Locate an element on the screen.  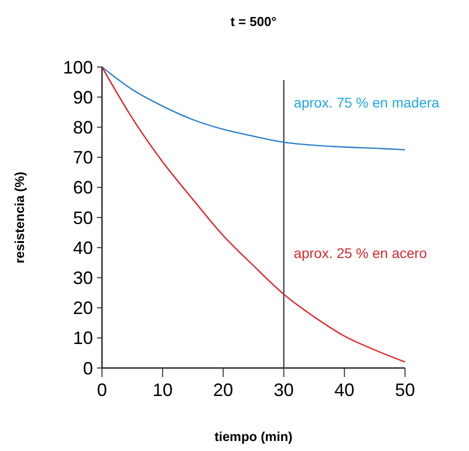
x-tick-label: 20 is located at coordinates (223, 390).